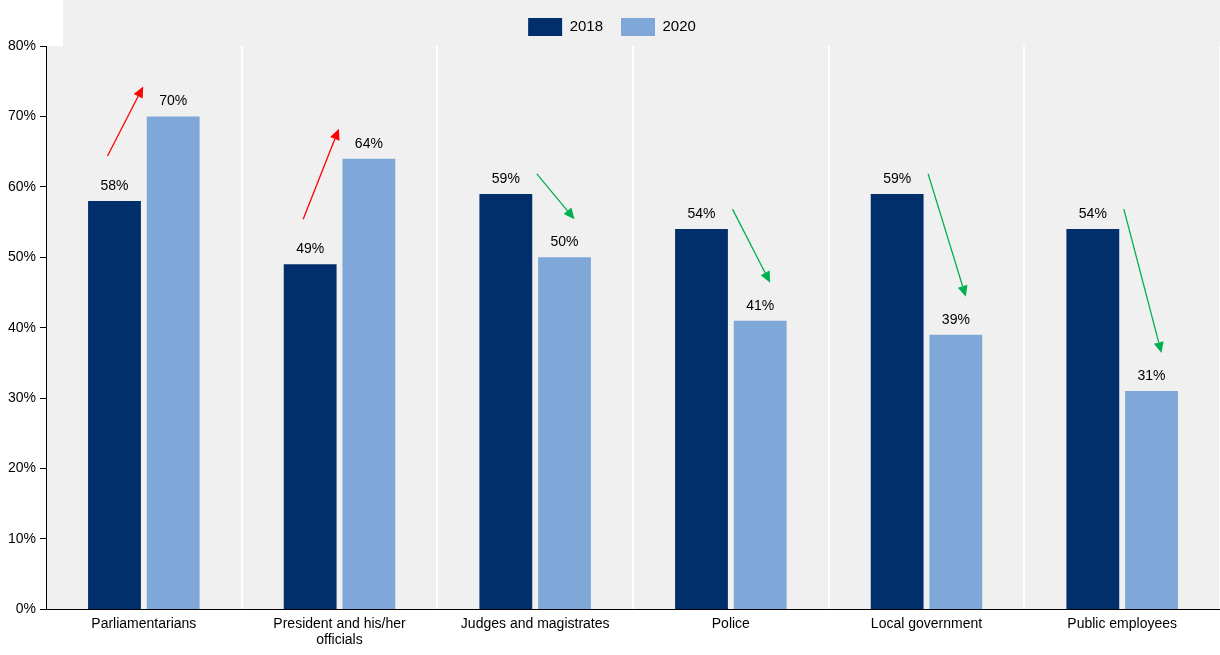  I want to click on y-tick-label: 50%, so click(22, 256).